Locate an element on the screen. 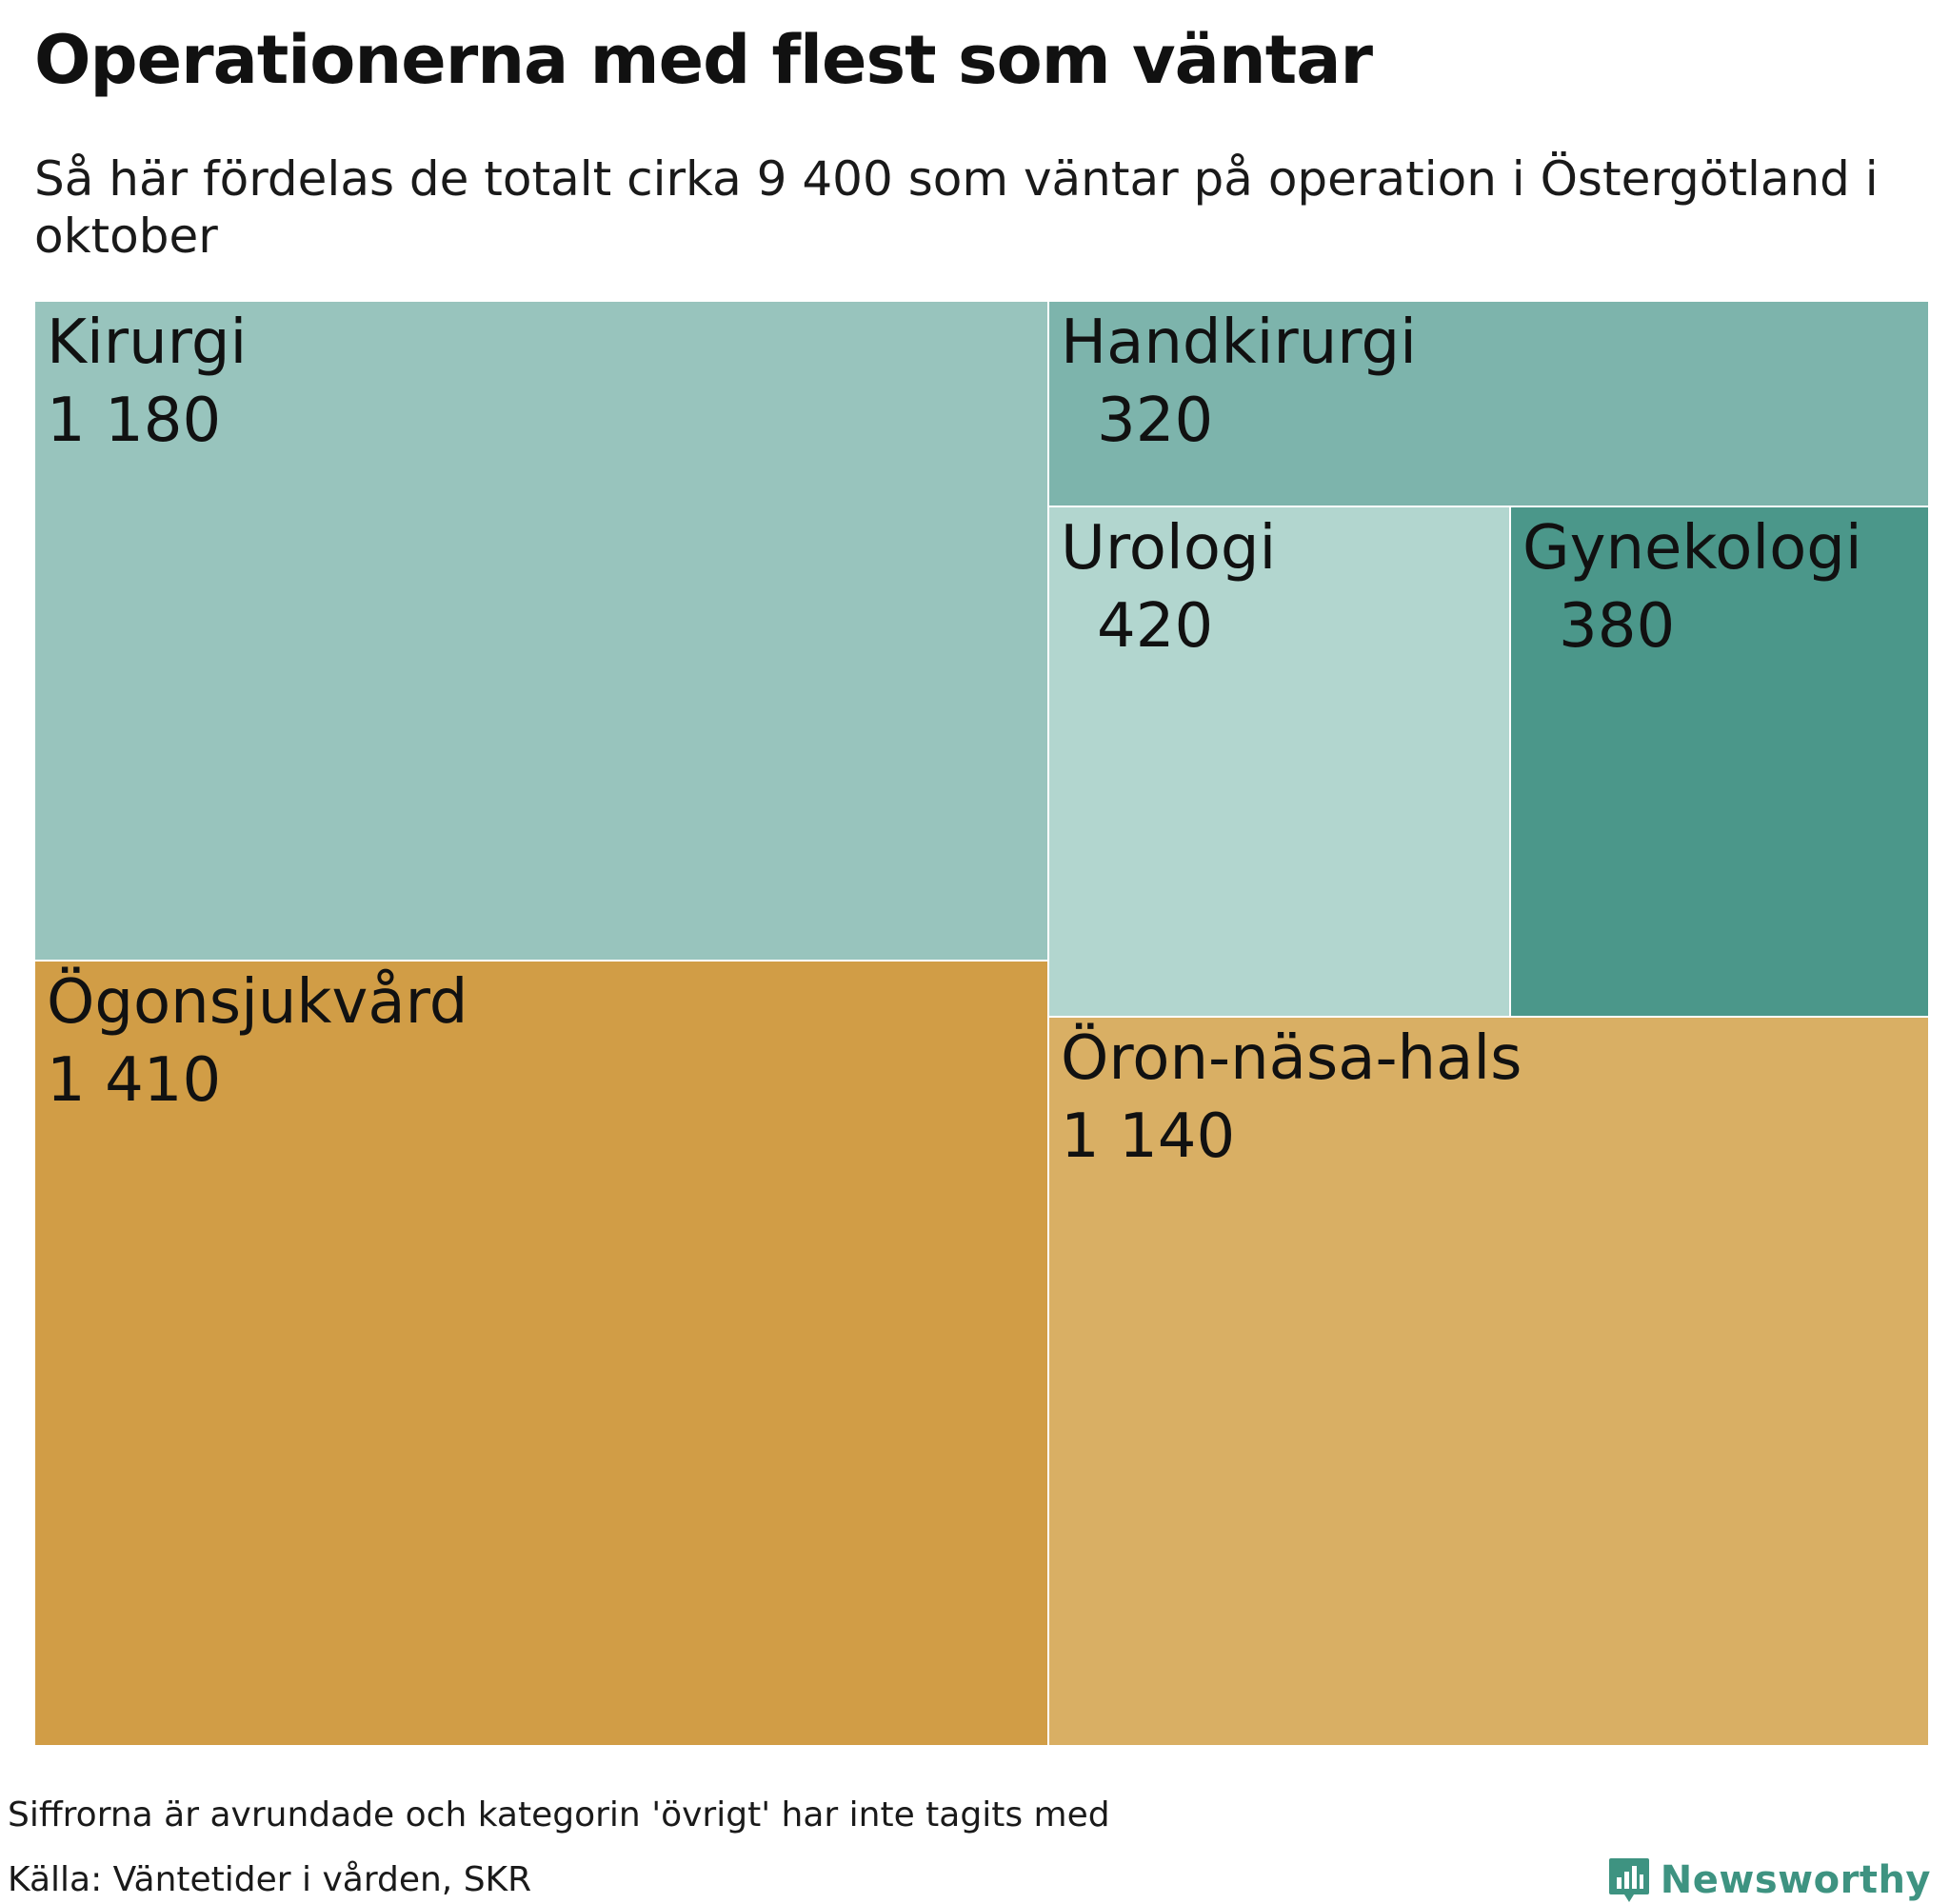  cell-value: 1 410 is located at coordinates (134, 1080).